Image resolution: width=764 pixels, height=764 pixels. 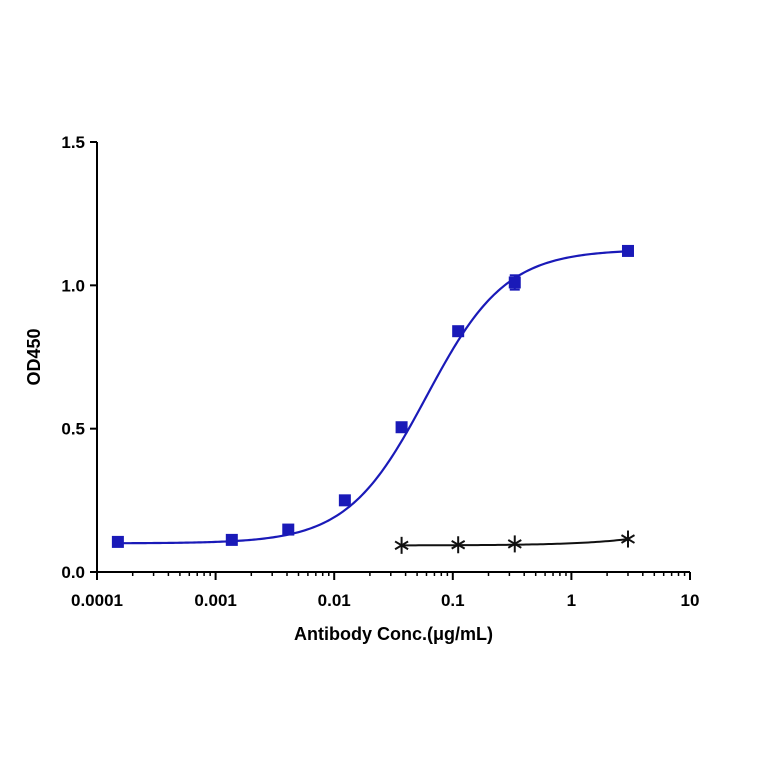 I want to click on y-axis-label: OD450, so click(x=34, y=356).